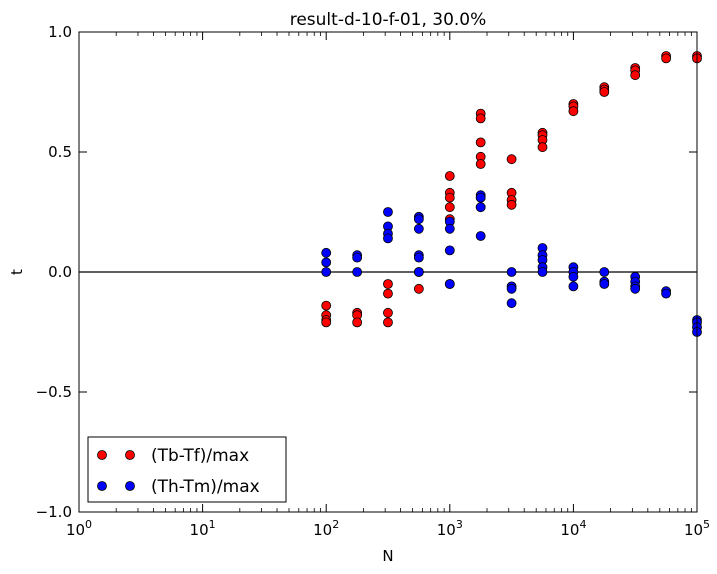 The height and width of the screenshot is (574, 717). I want to click on y-axis-label: t, so click(17, 272).